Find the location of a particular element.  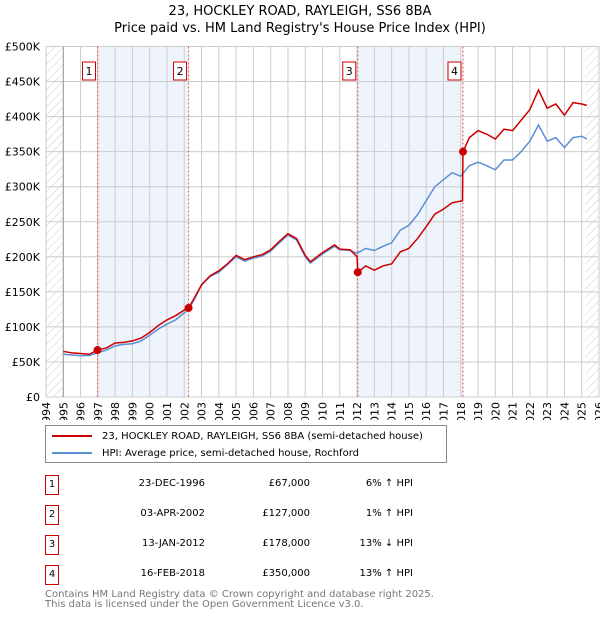

x-tick-label: 2008 is located at coordinates (288, 411).